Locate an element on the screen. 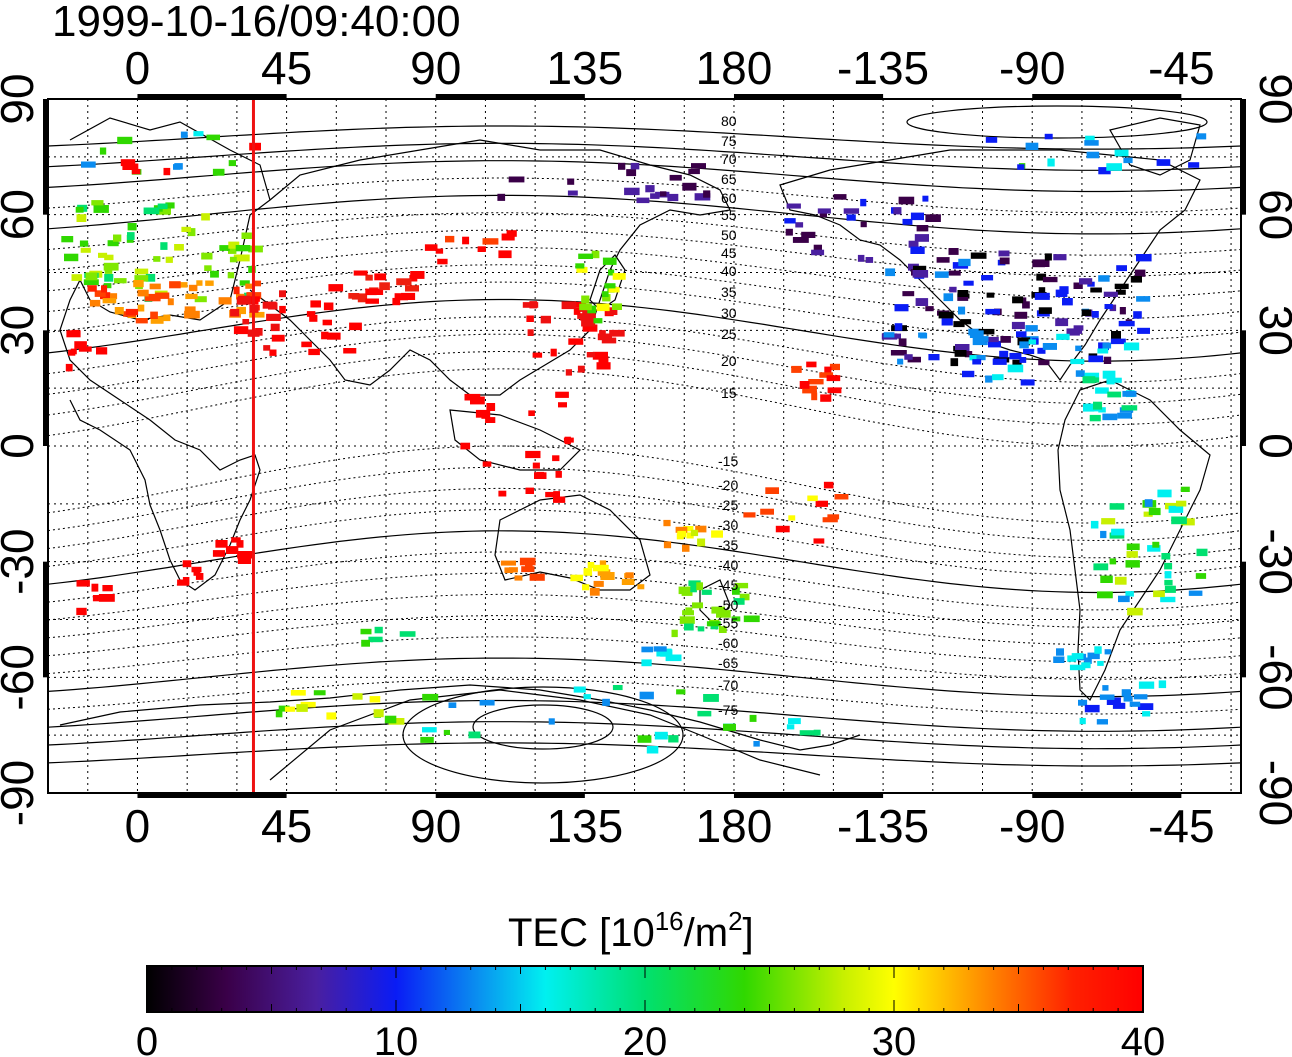 This screenshot has height=1057, width=1292. colorbar-tick-label: 40 is located at coordinates (1143, 1038).